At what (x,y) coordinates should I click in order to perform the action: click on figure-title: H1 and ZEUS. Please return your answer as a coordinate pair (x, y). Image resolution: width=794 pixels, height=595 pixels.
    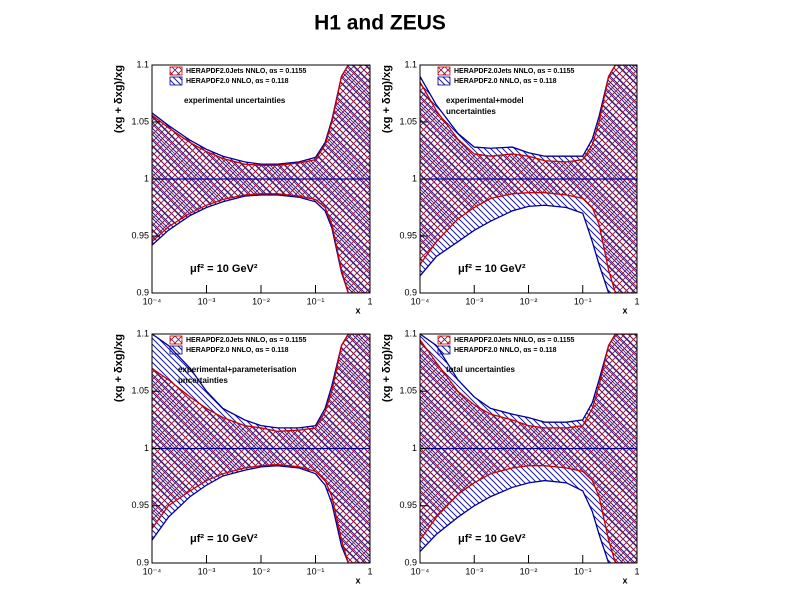
    Looking at the image, I should click on (380, 23).